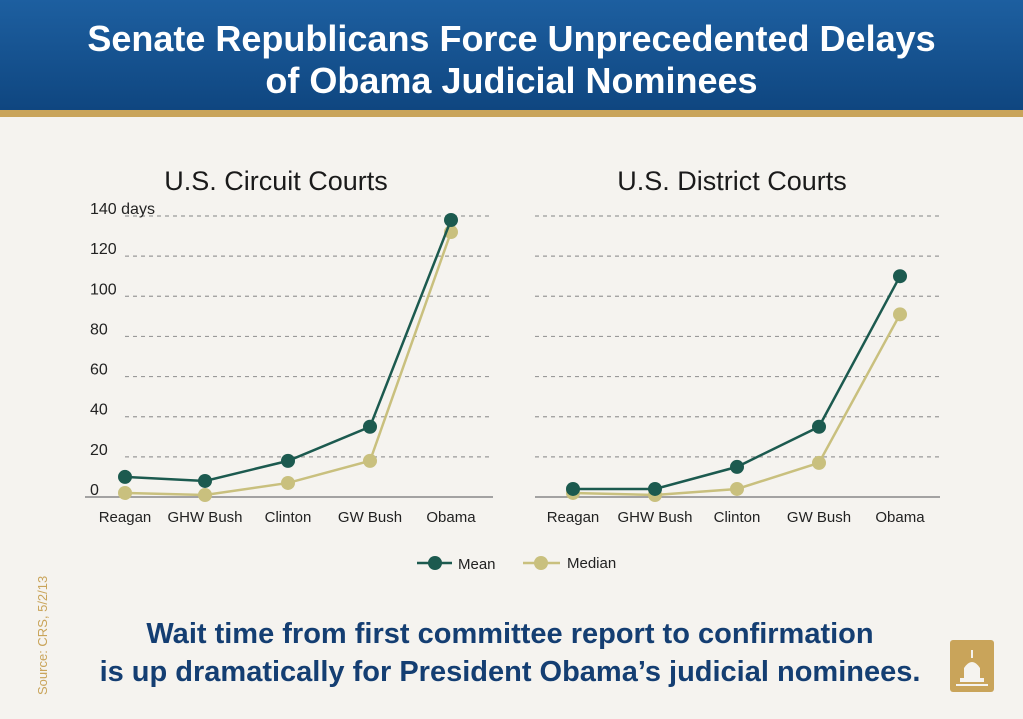 The height and width of the screenshot is (719, 1023). I want to click on y-tick-label: 0, so click(94, 490).